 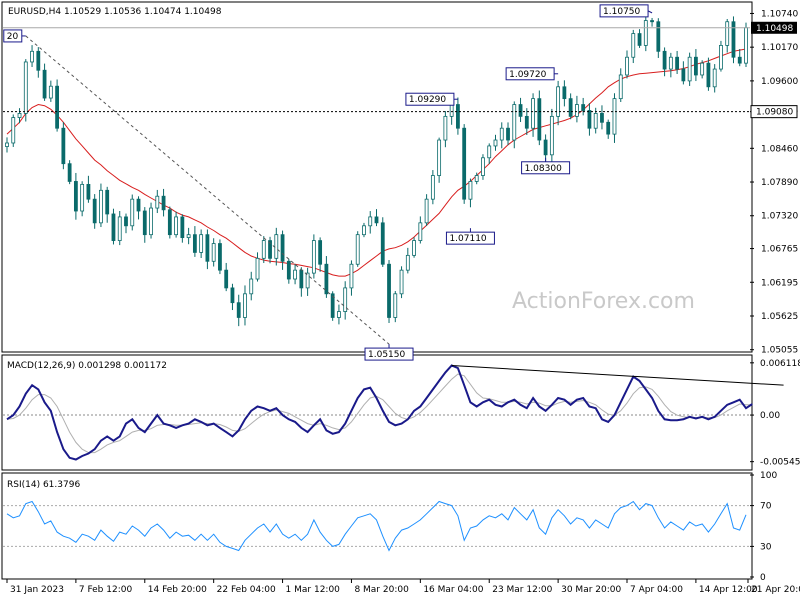 What do you see at coordinates (779, 250) in the screenshot?
I see `price-tick-label: 1.06765` at bounding box center [779, 250].